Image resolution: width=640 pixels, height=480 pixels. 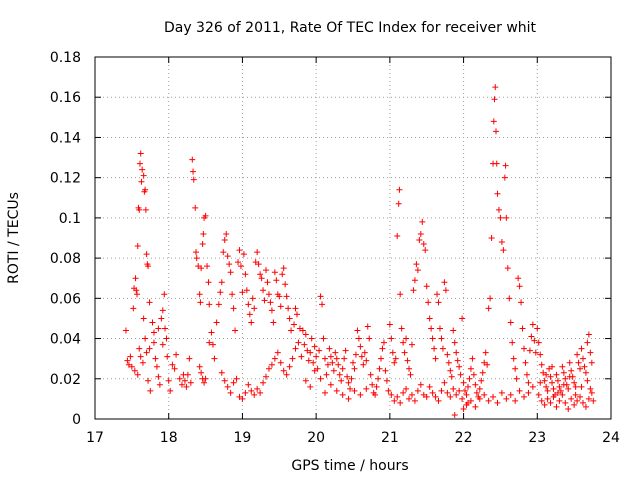 I want to click on x-tick-label: 22, so click(x=464, y=438).